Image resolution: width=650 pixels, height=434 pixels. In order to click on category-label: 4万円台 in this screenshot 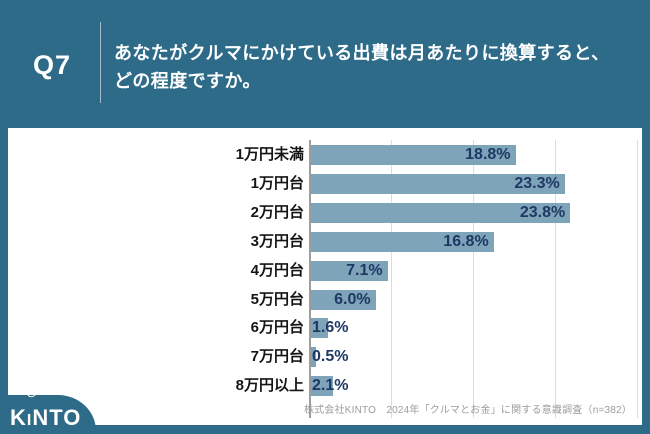, I will do `click(277, 270)`.